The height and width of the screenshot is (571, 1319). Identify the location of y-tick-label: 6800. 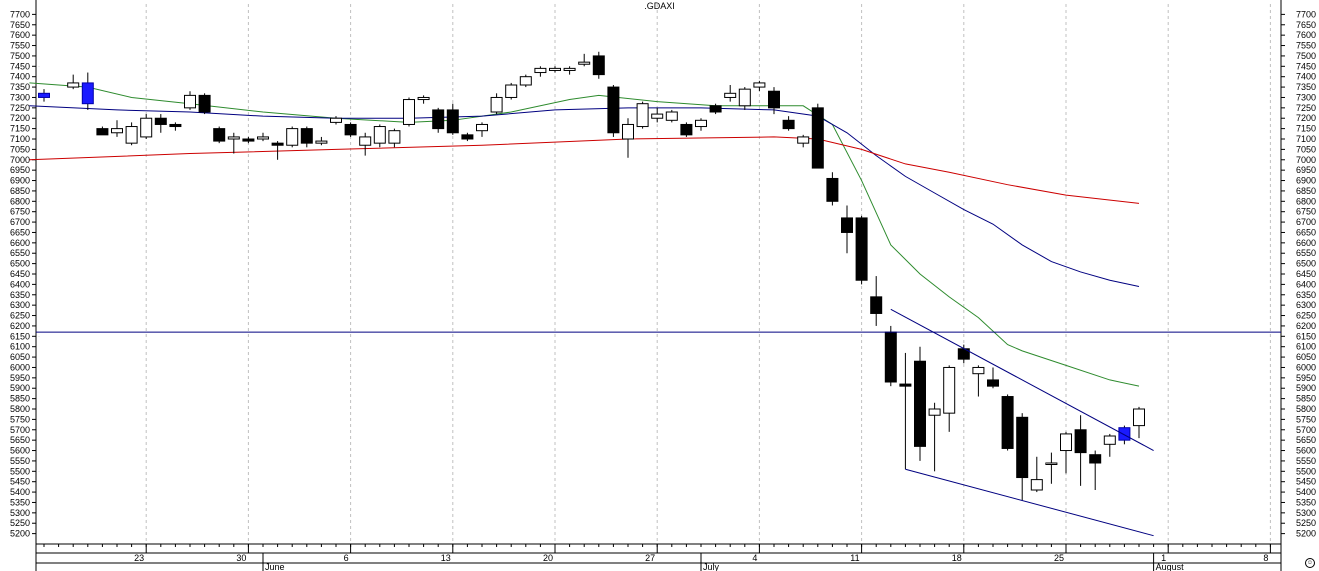
(20, 201).